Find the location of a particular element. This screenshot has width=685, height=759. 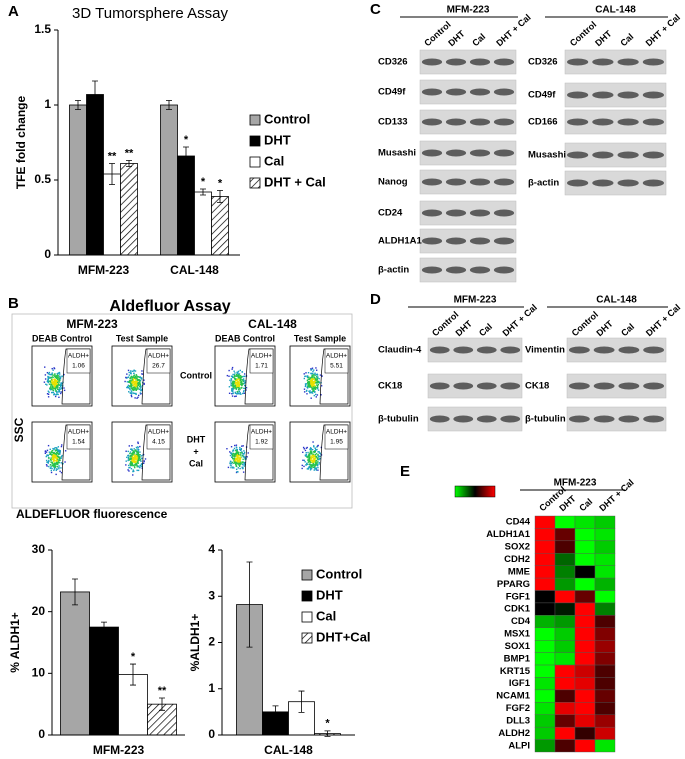

y-tick-label: 4 is located at coordinates (211, 549).